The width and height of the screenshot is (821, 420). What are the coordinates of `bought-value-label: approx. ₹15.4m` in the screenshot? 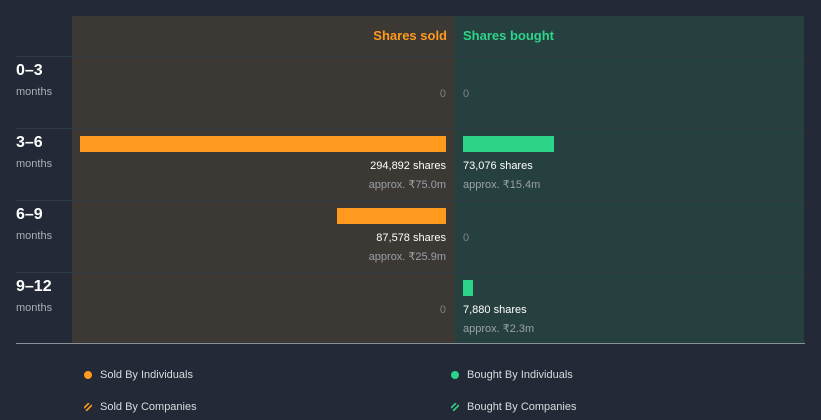 It's located at (502, 185).